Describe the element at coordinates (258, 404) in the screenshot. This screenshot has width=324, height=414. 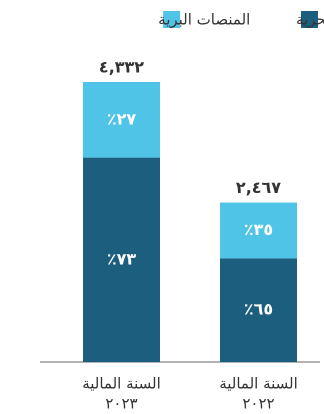
I see `x-tick-label: ٢٠٢٢` at that location.